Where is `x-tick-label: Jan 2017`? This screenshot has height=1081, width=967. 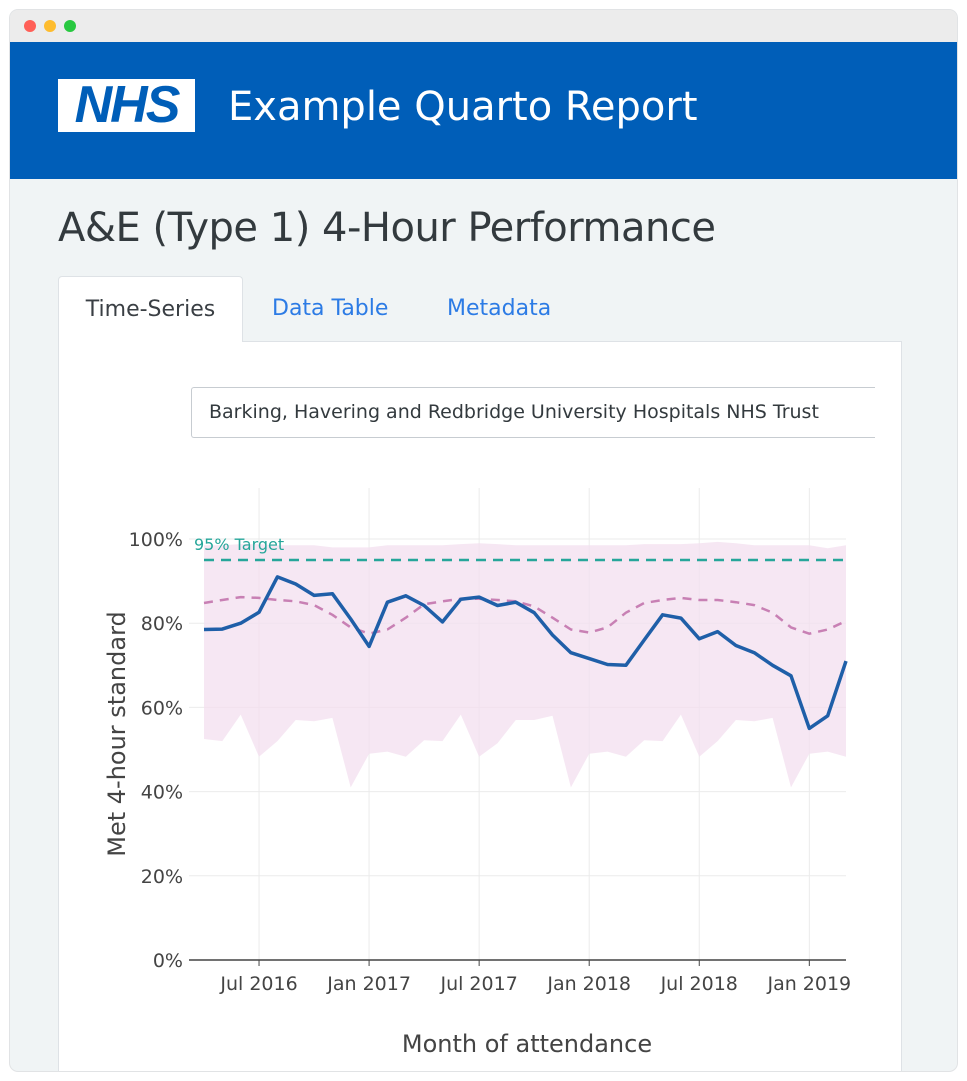 x-tick-label: Jan 2017 is located at coordinates (368, 984).